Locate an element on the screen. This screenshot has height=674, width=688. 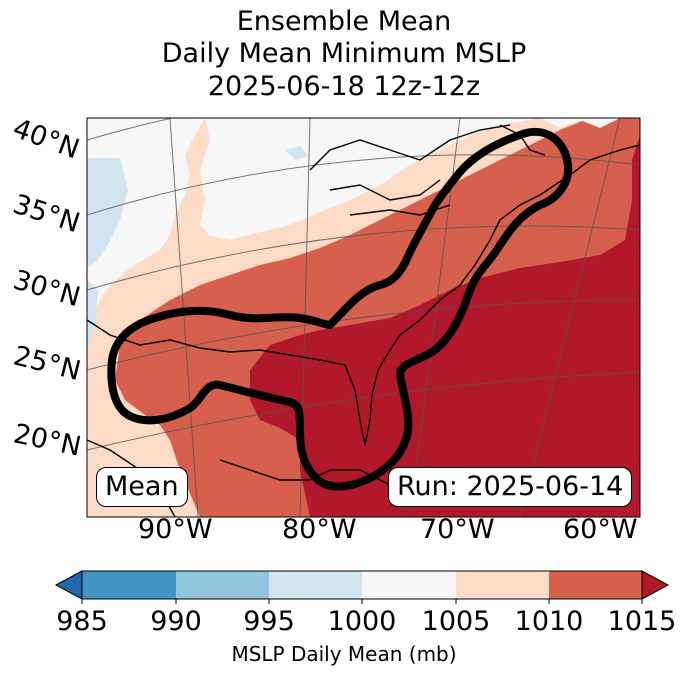
lon-label-80w: 80°W is located at coordinates (319, 529).